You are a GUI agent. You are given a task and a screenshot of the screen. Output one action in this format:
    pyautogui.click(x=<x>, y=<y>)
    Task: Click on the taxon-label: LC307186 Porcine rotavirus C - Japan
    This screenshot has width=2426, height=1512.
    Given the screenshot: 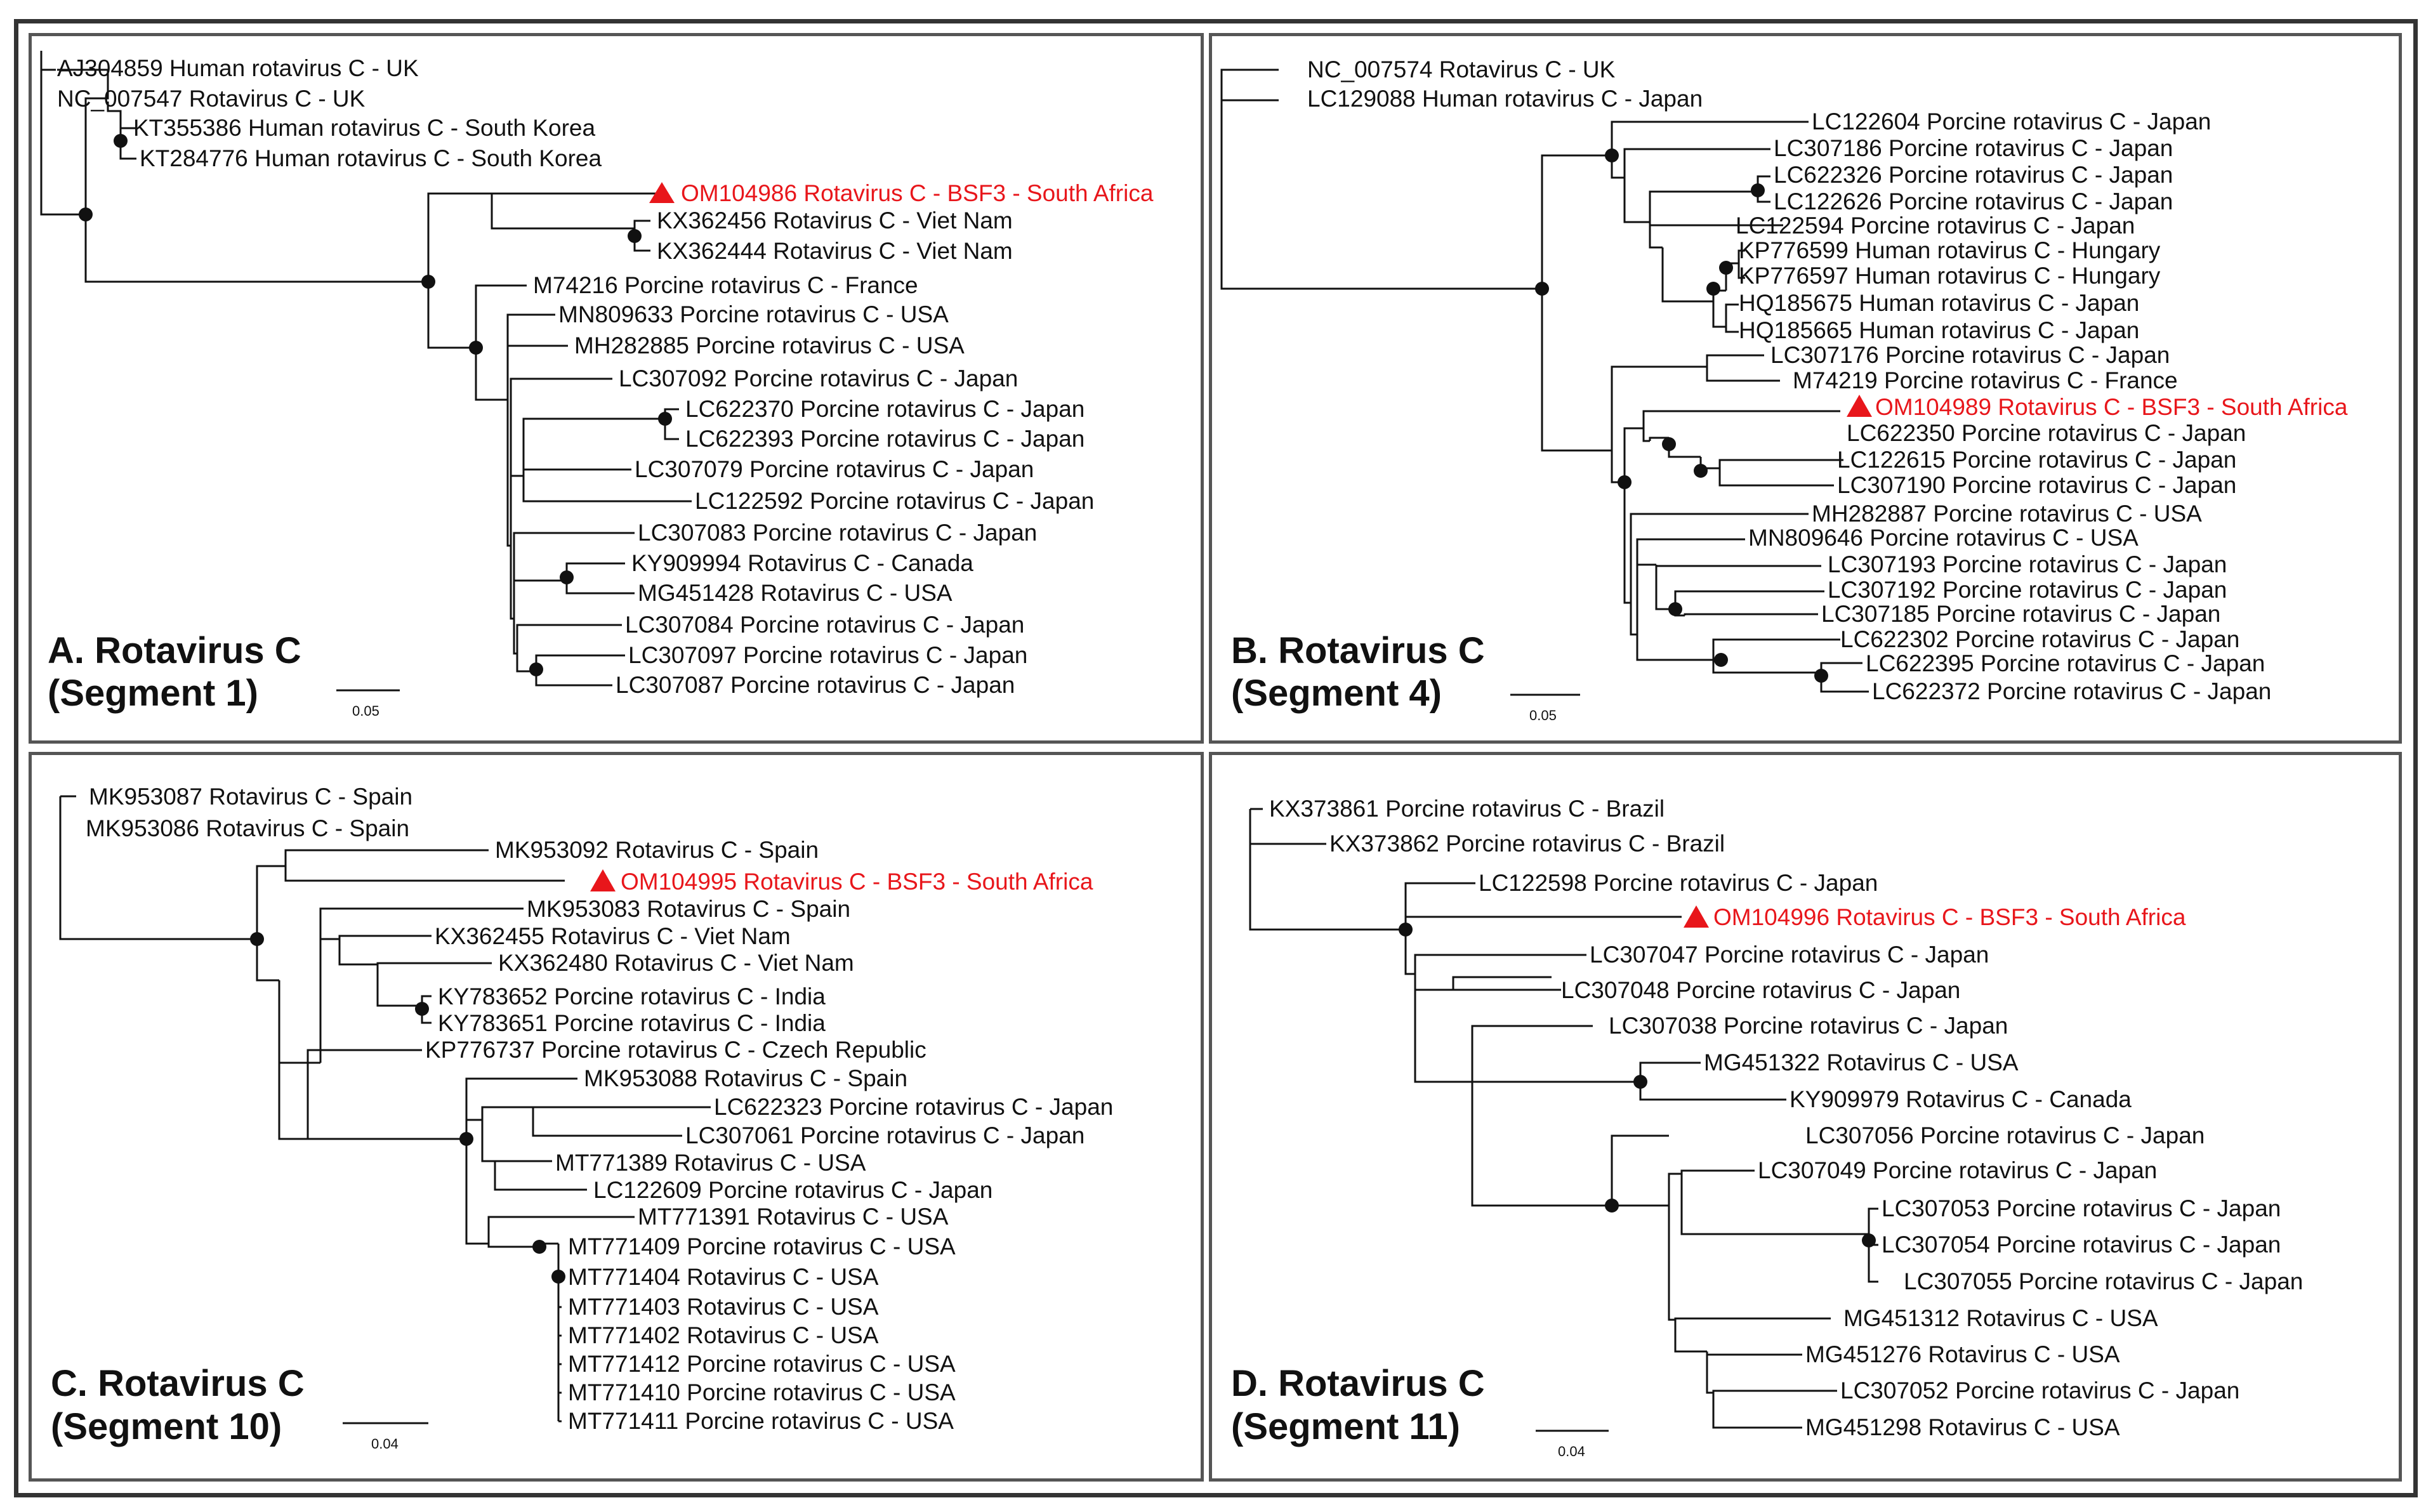 What is the action you would take?
    pyautogui.click(x=1974, y=148)
    